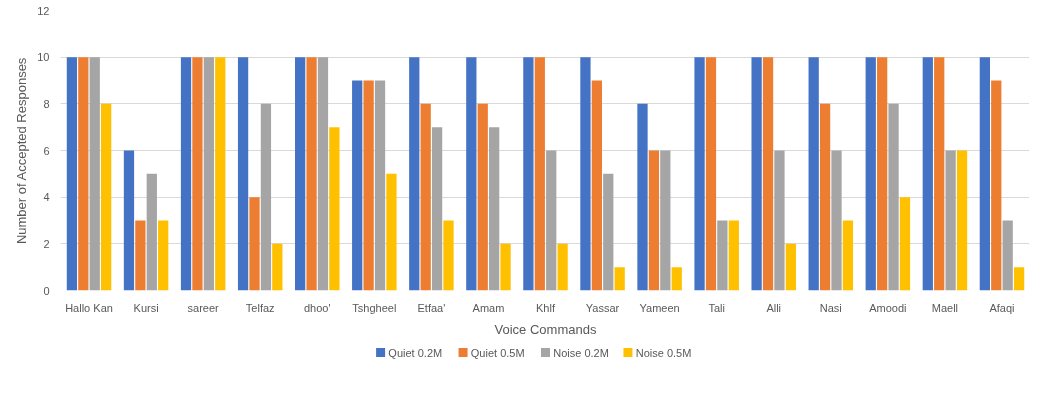 The width and height of the screenshot is (1051, 417). Describe the element at coordinates (146, 307) in the screenshot. I see `x-tick-label: Kursi` at that location.